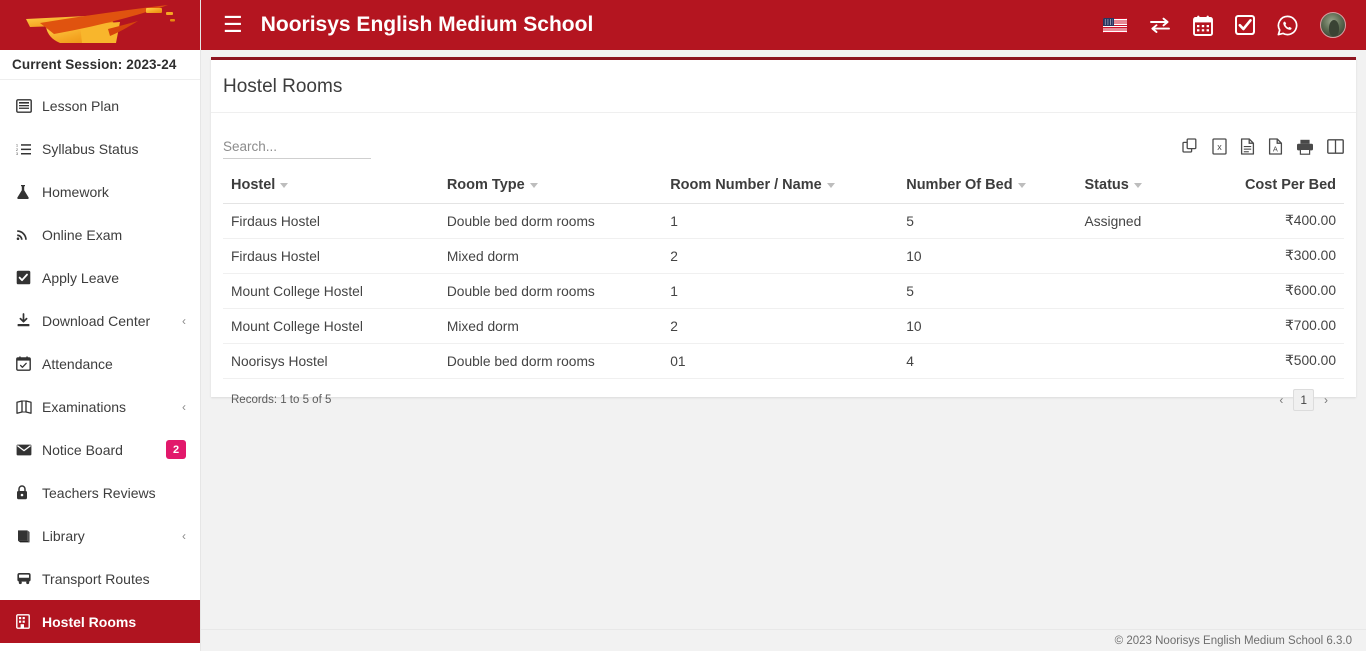 This screenshot has width=1366, height=651. Describe the element at coordinates (485, 185) in the screenshot. I see `column-label: Room Type` at that location.